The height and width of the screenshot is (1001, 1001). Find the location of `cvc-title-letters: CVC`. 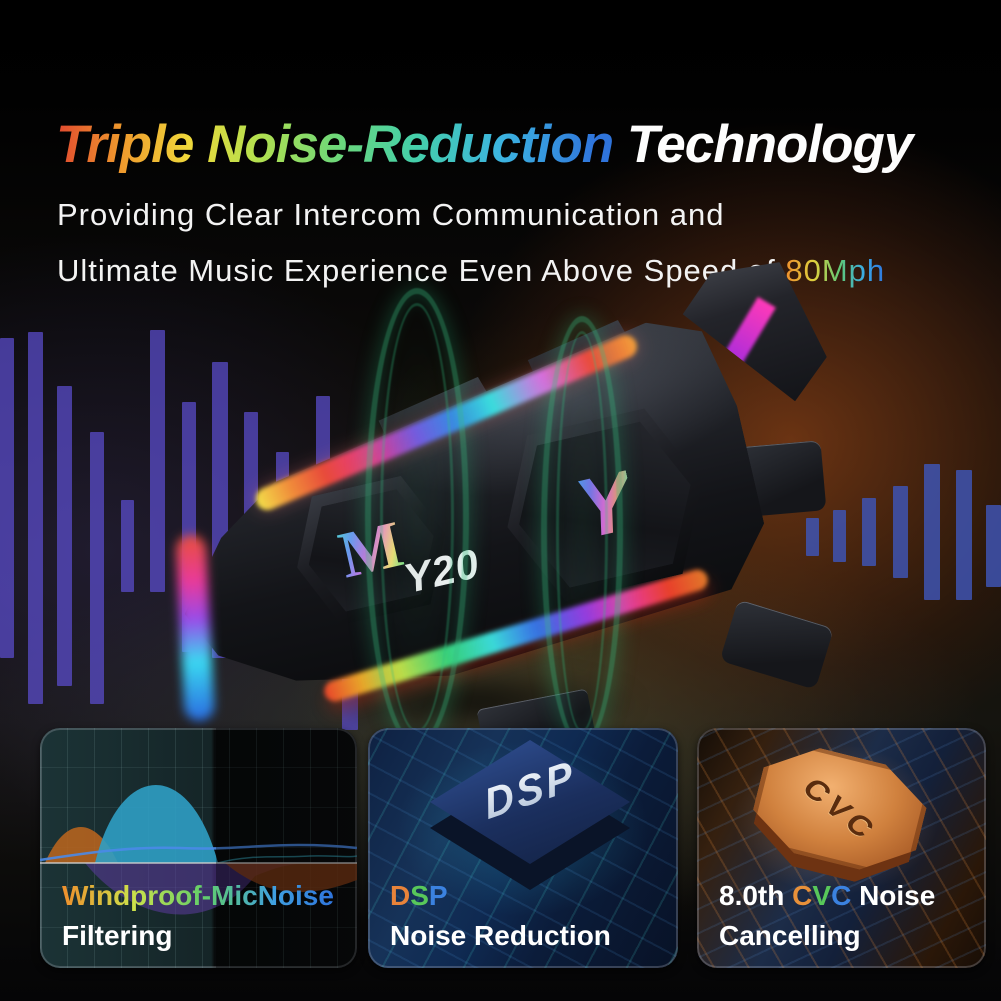

cvc-title-letters: CVC is located at coordinates (822, 895).